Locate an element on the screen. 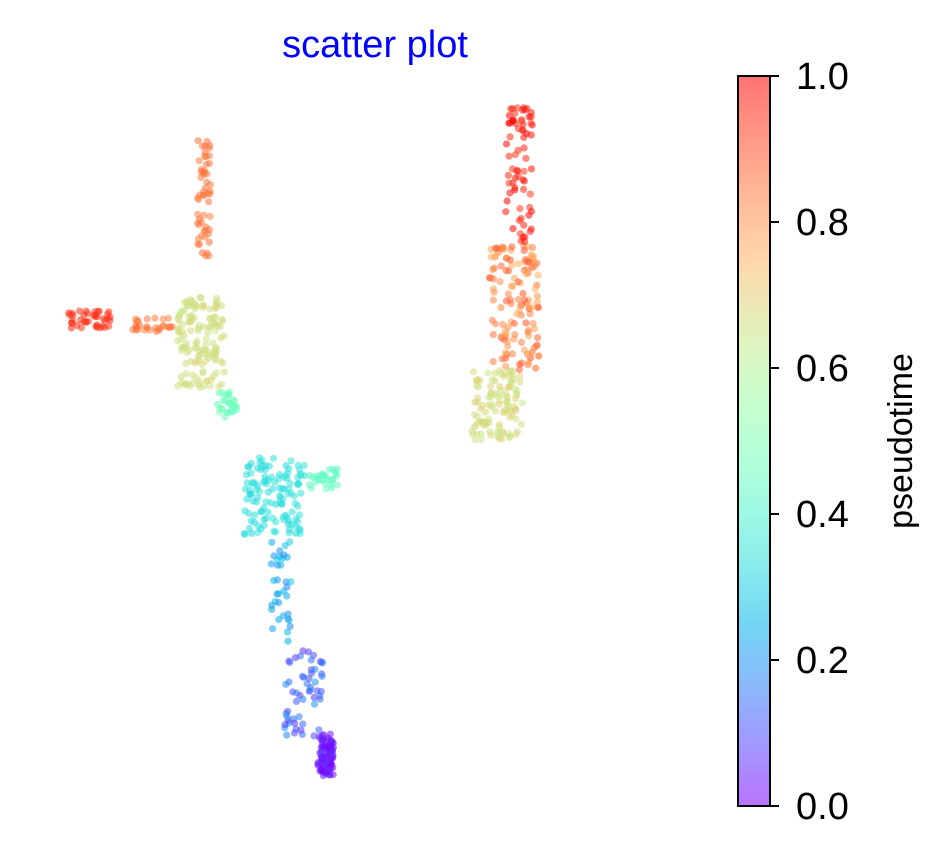  colorbar-tick-label: 0.4 is located at coordinates (822, 515).